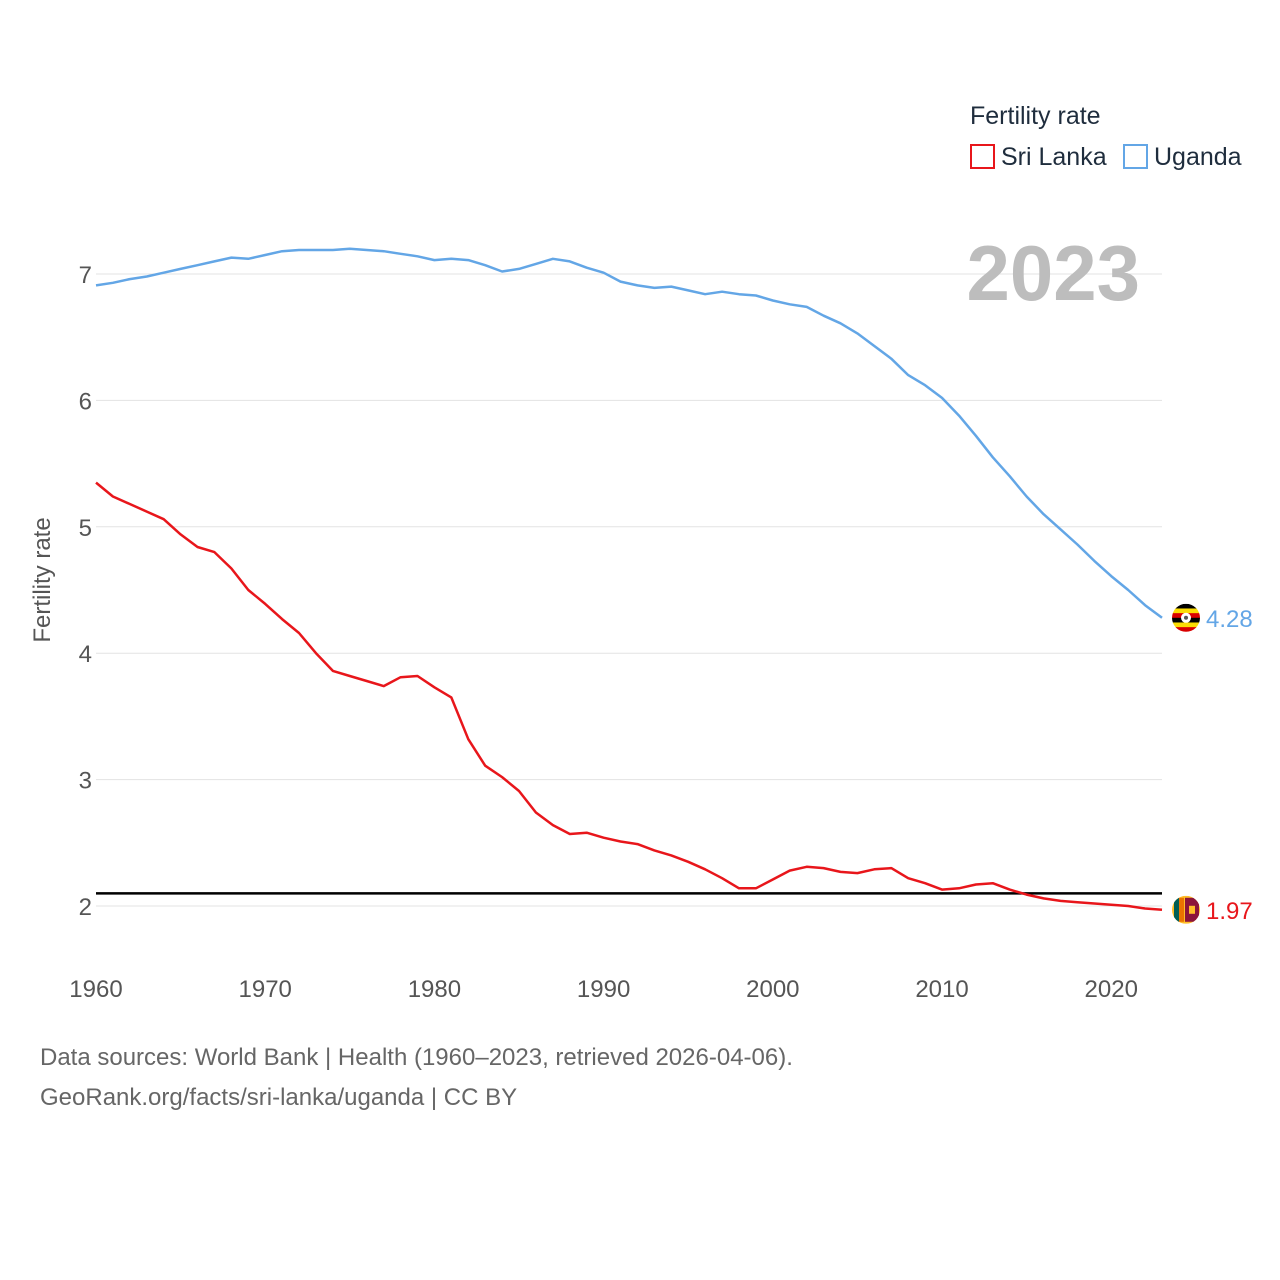 This screenshot has width=1280, height=1280. What do you see at coordinates (1053, 273) in the screenshot?
I see `year-label: 2023` at bounding box center [1053, 273].